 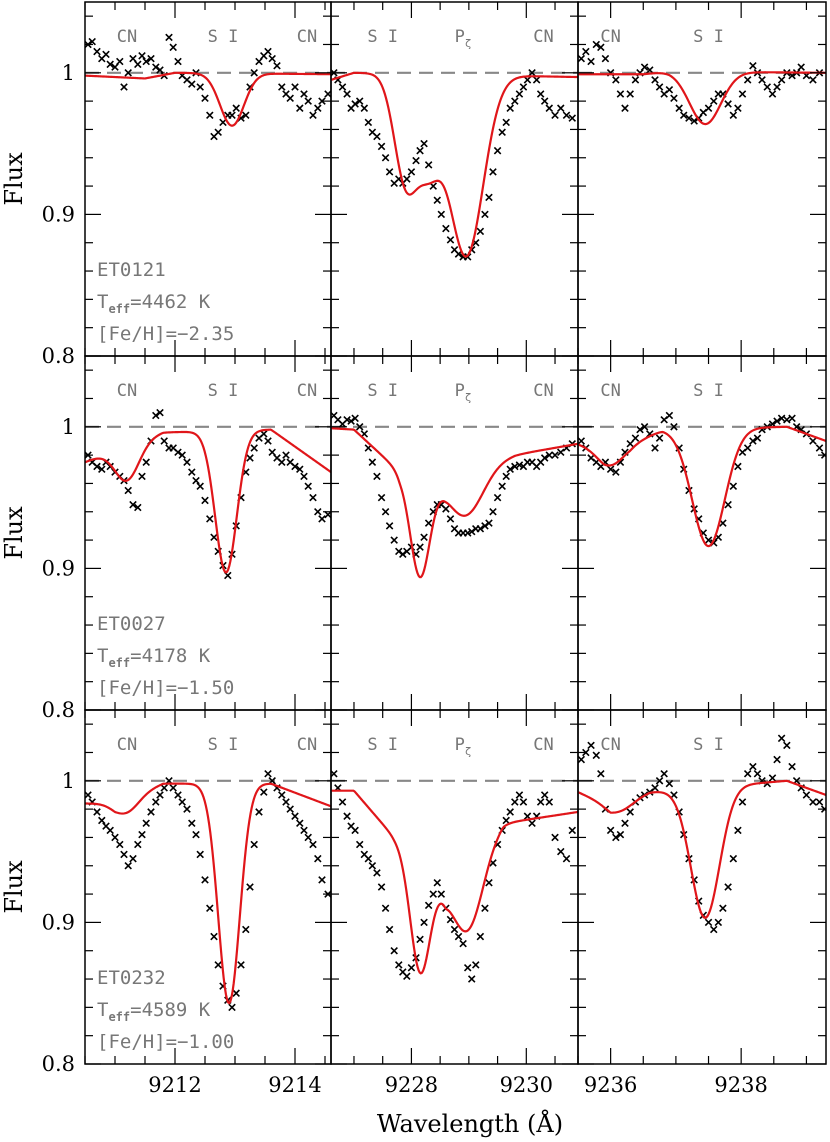 I want to click on line-id-label: Pζ, so click(x=463, y=392).